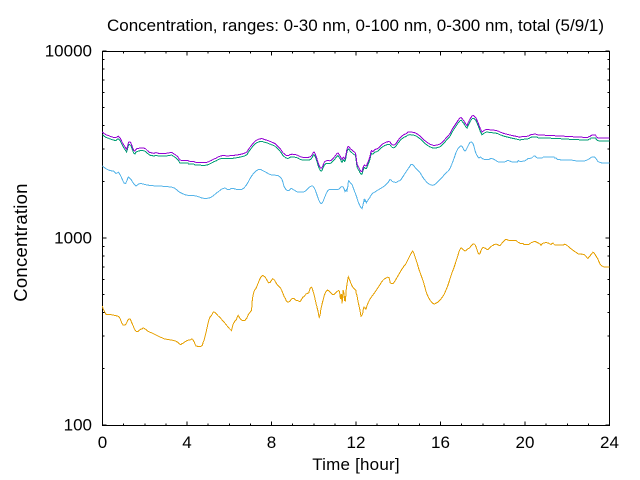 The height and width of the screenshot is (480, 640). I want to click on svg-text: 20, so click(525, 442).